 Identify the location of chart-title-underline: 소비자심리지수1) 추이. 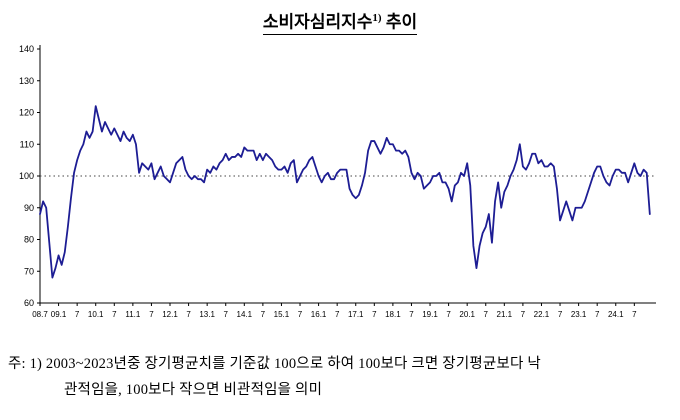
(340, 24).